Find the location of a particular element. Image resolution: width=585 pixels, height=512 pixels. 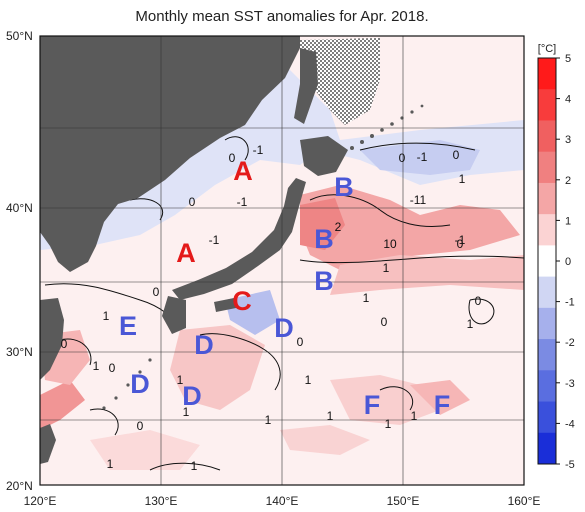

contour-label: 2 is located at coordinates (338, 227).